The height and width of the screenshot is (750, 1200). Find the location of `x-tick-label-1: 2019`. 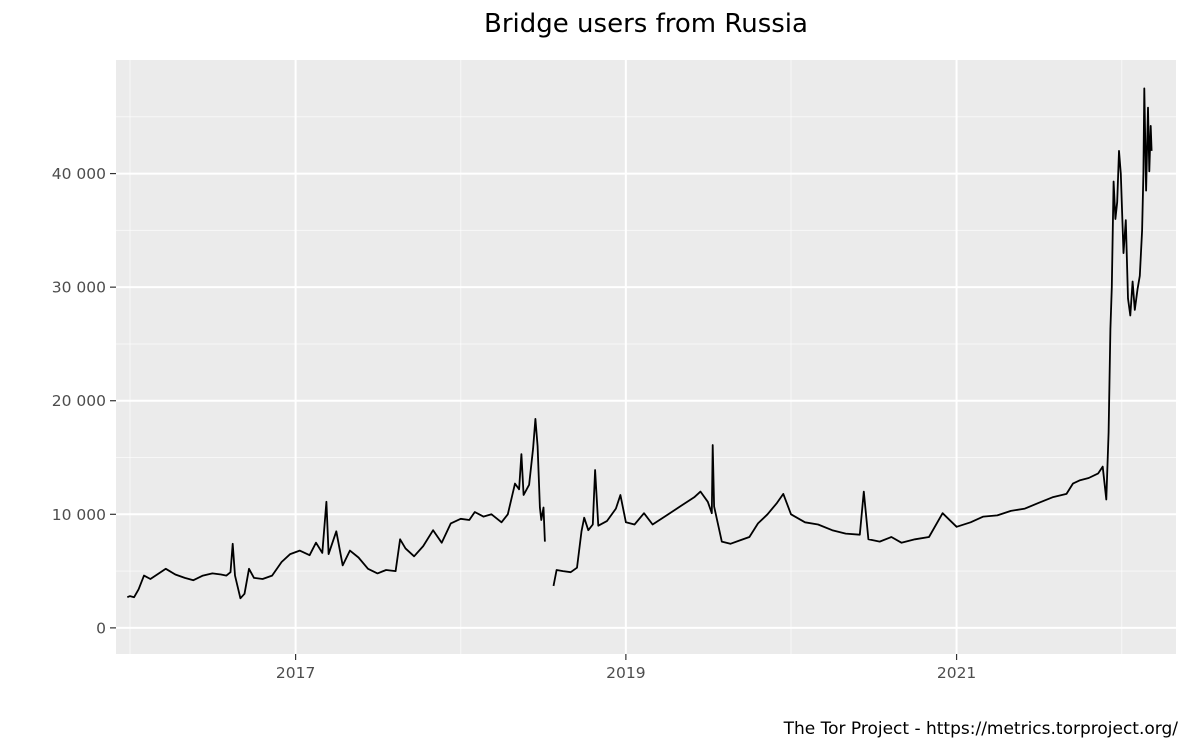

x-tick-label-1: 2019 is located at coordinates (625, 673).